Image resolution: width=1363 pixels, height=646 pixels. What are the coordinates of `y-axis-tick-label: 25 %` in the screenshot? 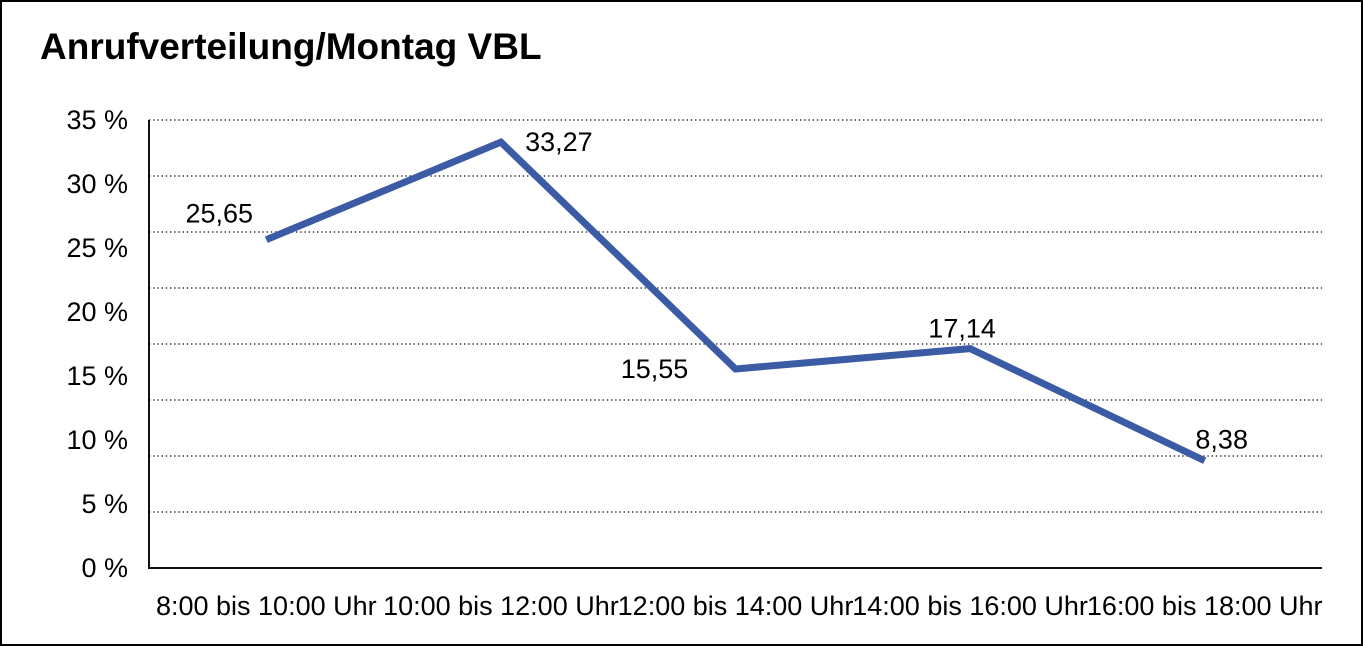 It's located at (97, 248).